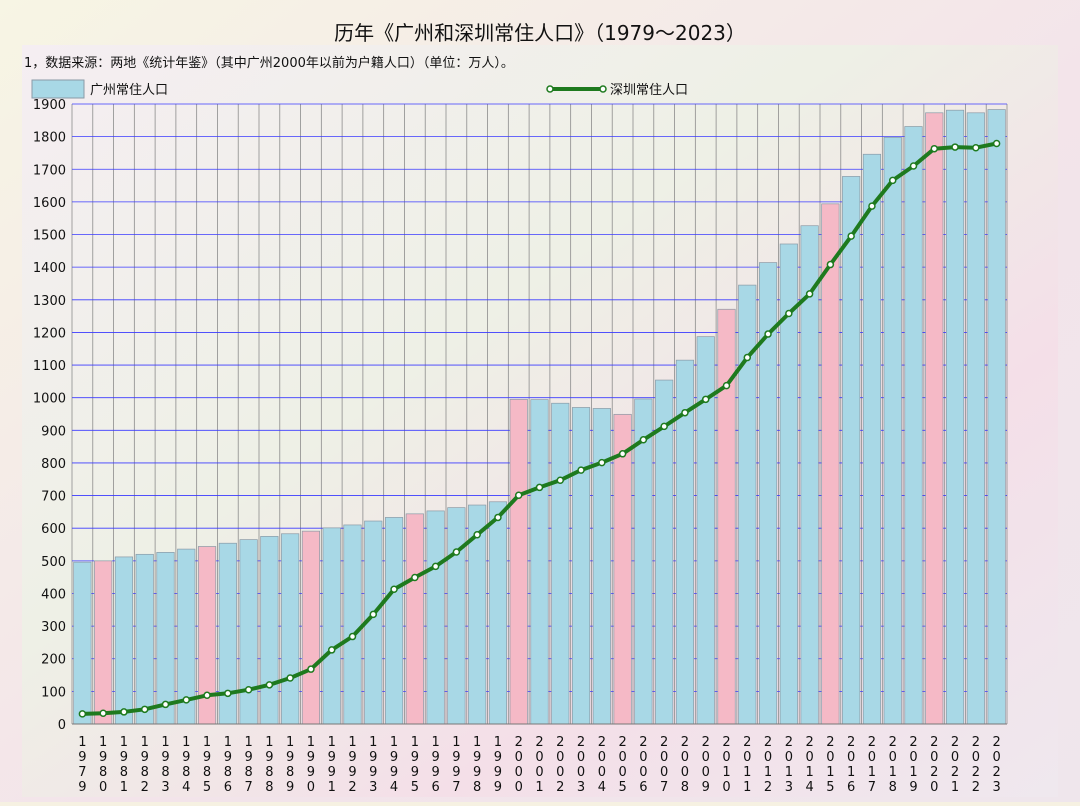  I want to click on y-tick-label: 1000, so click(49, 399).